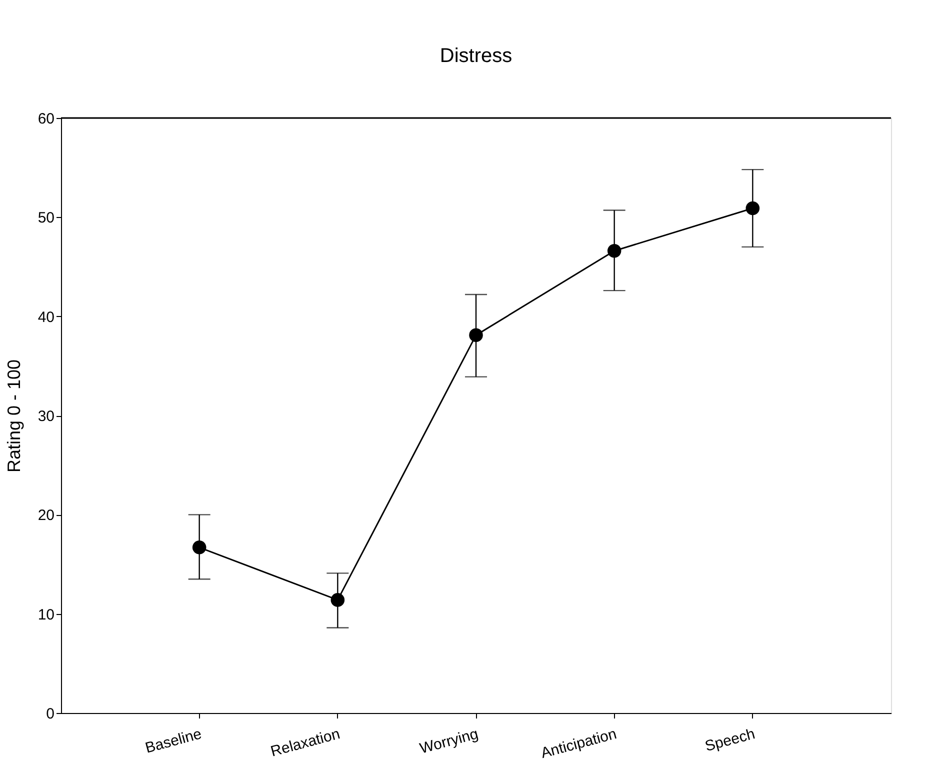  What do you see at coordinates (46, 515) in the screenshot?
I see `y-tick-label: 20` at bounding box center [46, 515].